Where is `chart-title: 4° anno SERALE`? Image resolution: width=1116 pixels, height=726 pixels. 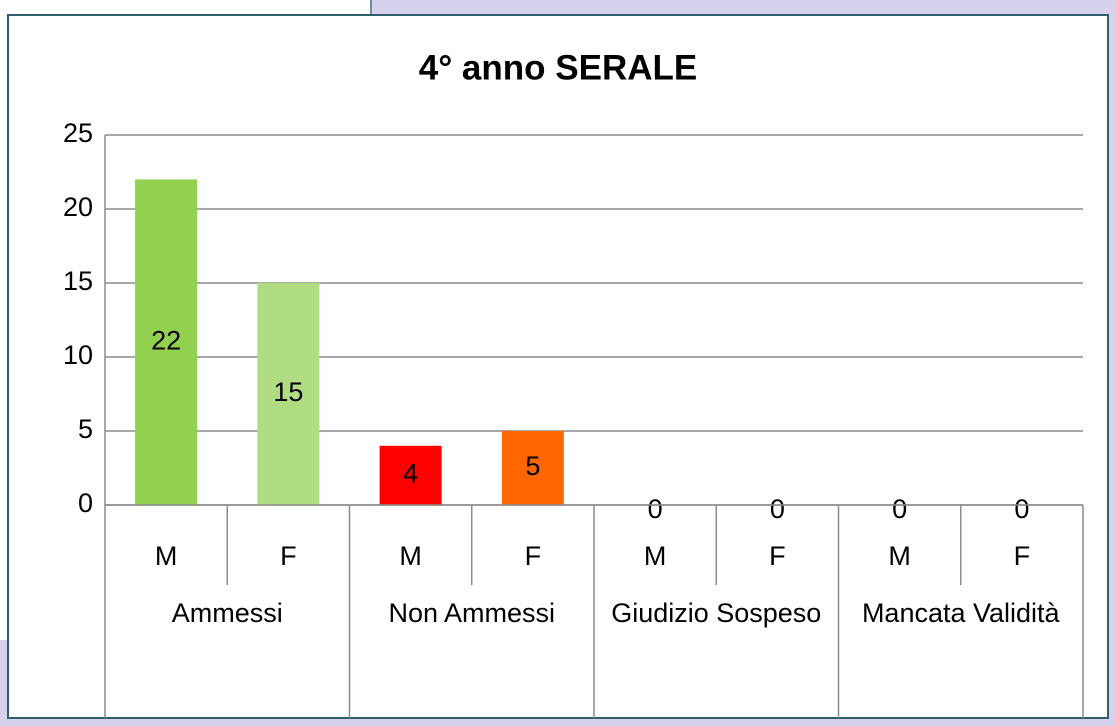
chart-title: 4° anno SERALE is located at coordinates (558, 67).